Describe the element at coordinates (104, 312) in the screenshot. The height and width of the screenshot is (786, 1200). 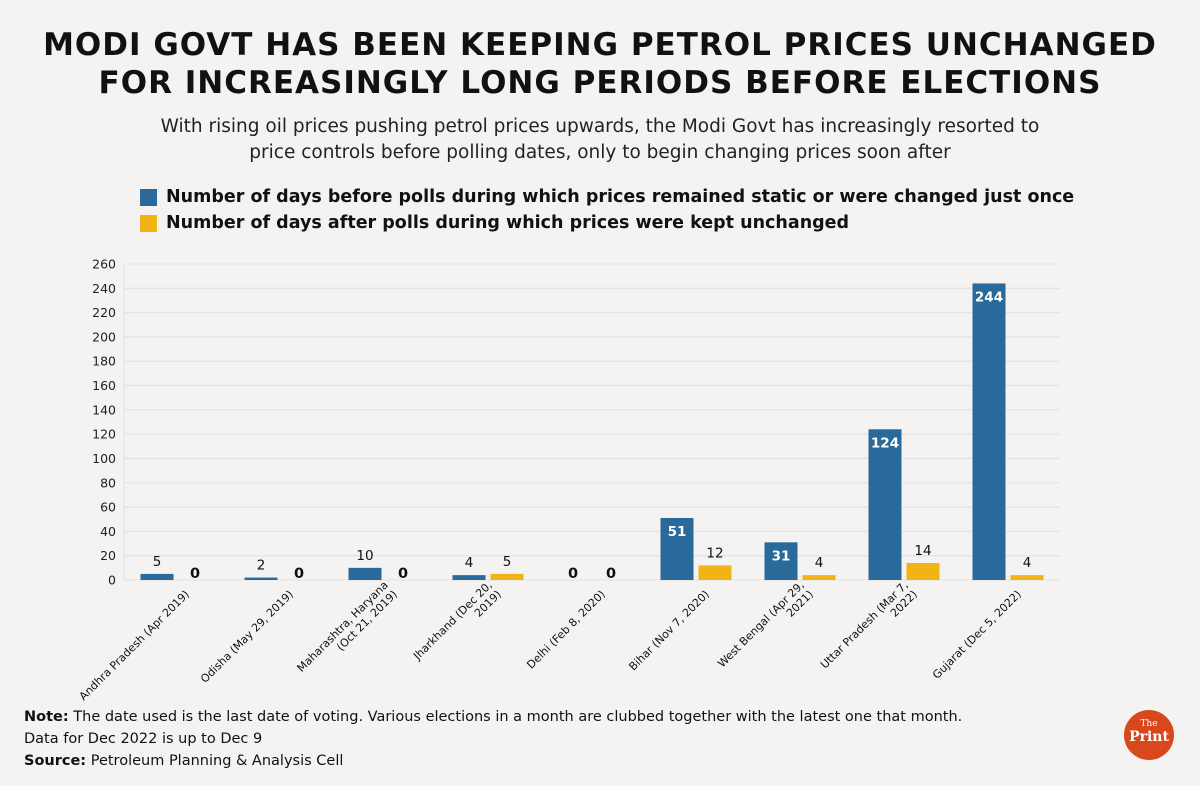
I see `y-tick-label: 220` at that location.